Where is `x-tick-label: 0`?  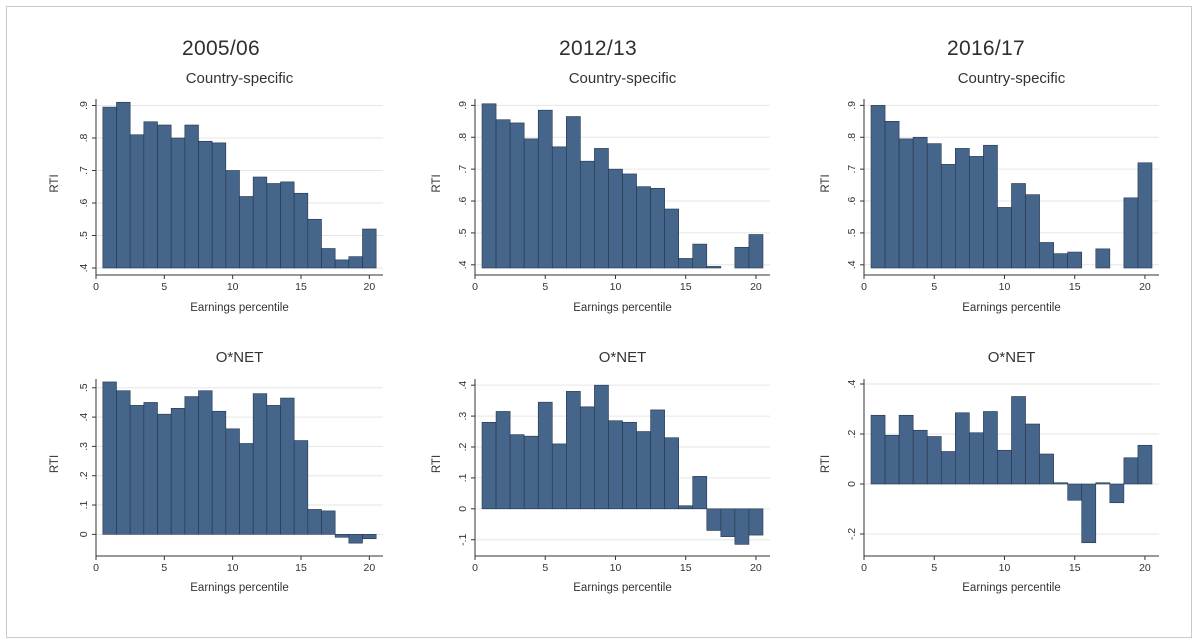
x-tick-label: 0 is located at coordinates (96, 568).